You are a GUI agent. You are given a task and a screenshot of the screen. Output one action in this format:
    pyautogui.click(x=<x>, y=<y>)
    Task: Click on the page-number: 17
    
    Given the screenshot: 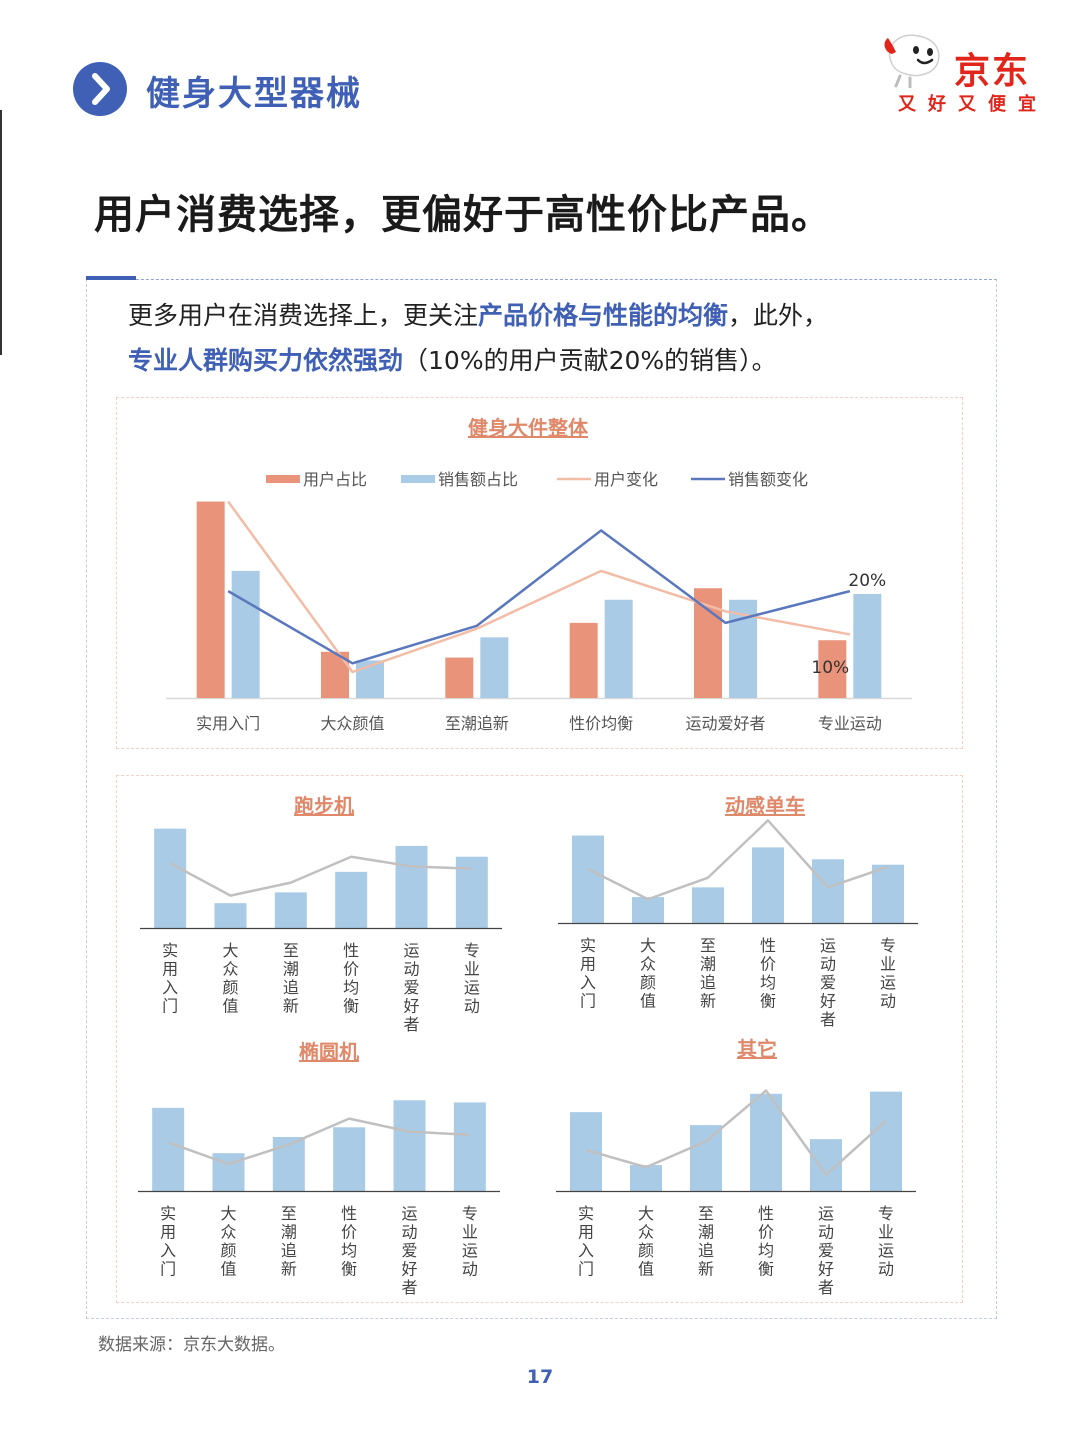 What is the action you would take?
    pyautogui.click(x=540, y=1377)
    